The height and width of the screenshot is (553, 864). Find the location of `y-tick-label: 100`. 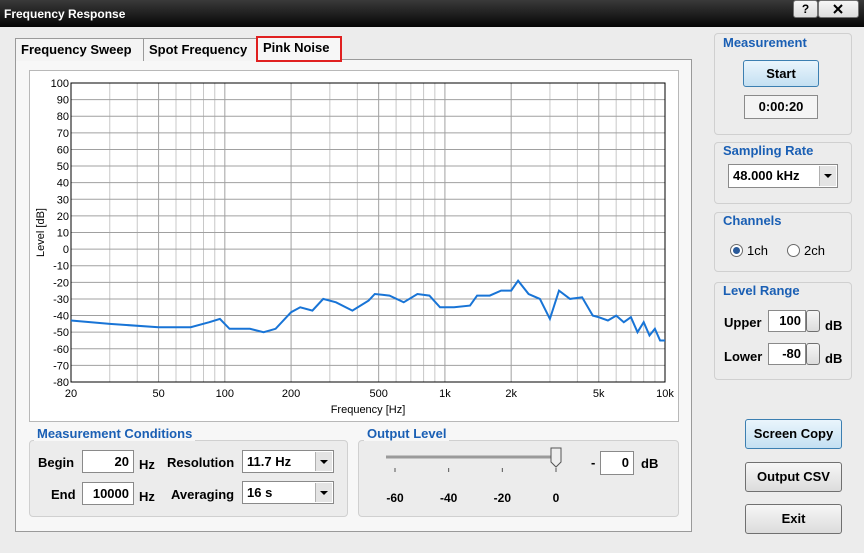

y-tick-label: 100 is located at coordinates (60, 84).